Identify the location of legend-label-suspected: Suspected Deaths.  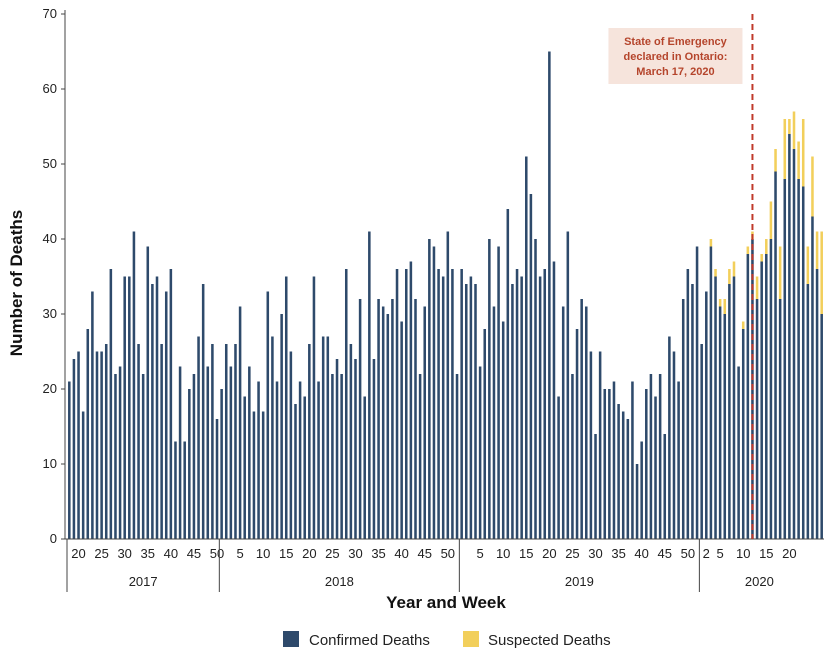
(549, 640).